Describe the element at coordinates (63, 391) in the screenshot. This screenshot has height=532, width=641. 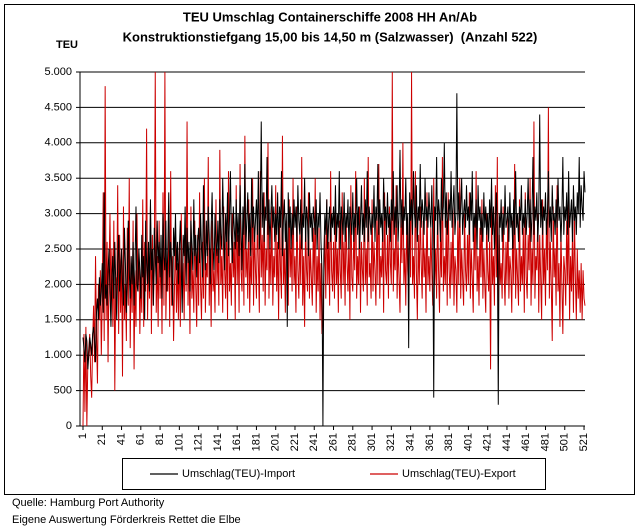
I see `y-tick-label: 500` at that location.